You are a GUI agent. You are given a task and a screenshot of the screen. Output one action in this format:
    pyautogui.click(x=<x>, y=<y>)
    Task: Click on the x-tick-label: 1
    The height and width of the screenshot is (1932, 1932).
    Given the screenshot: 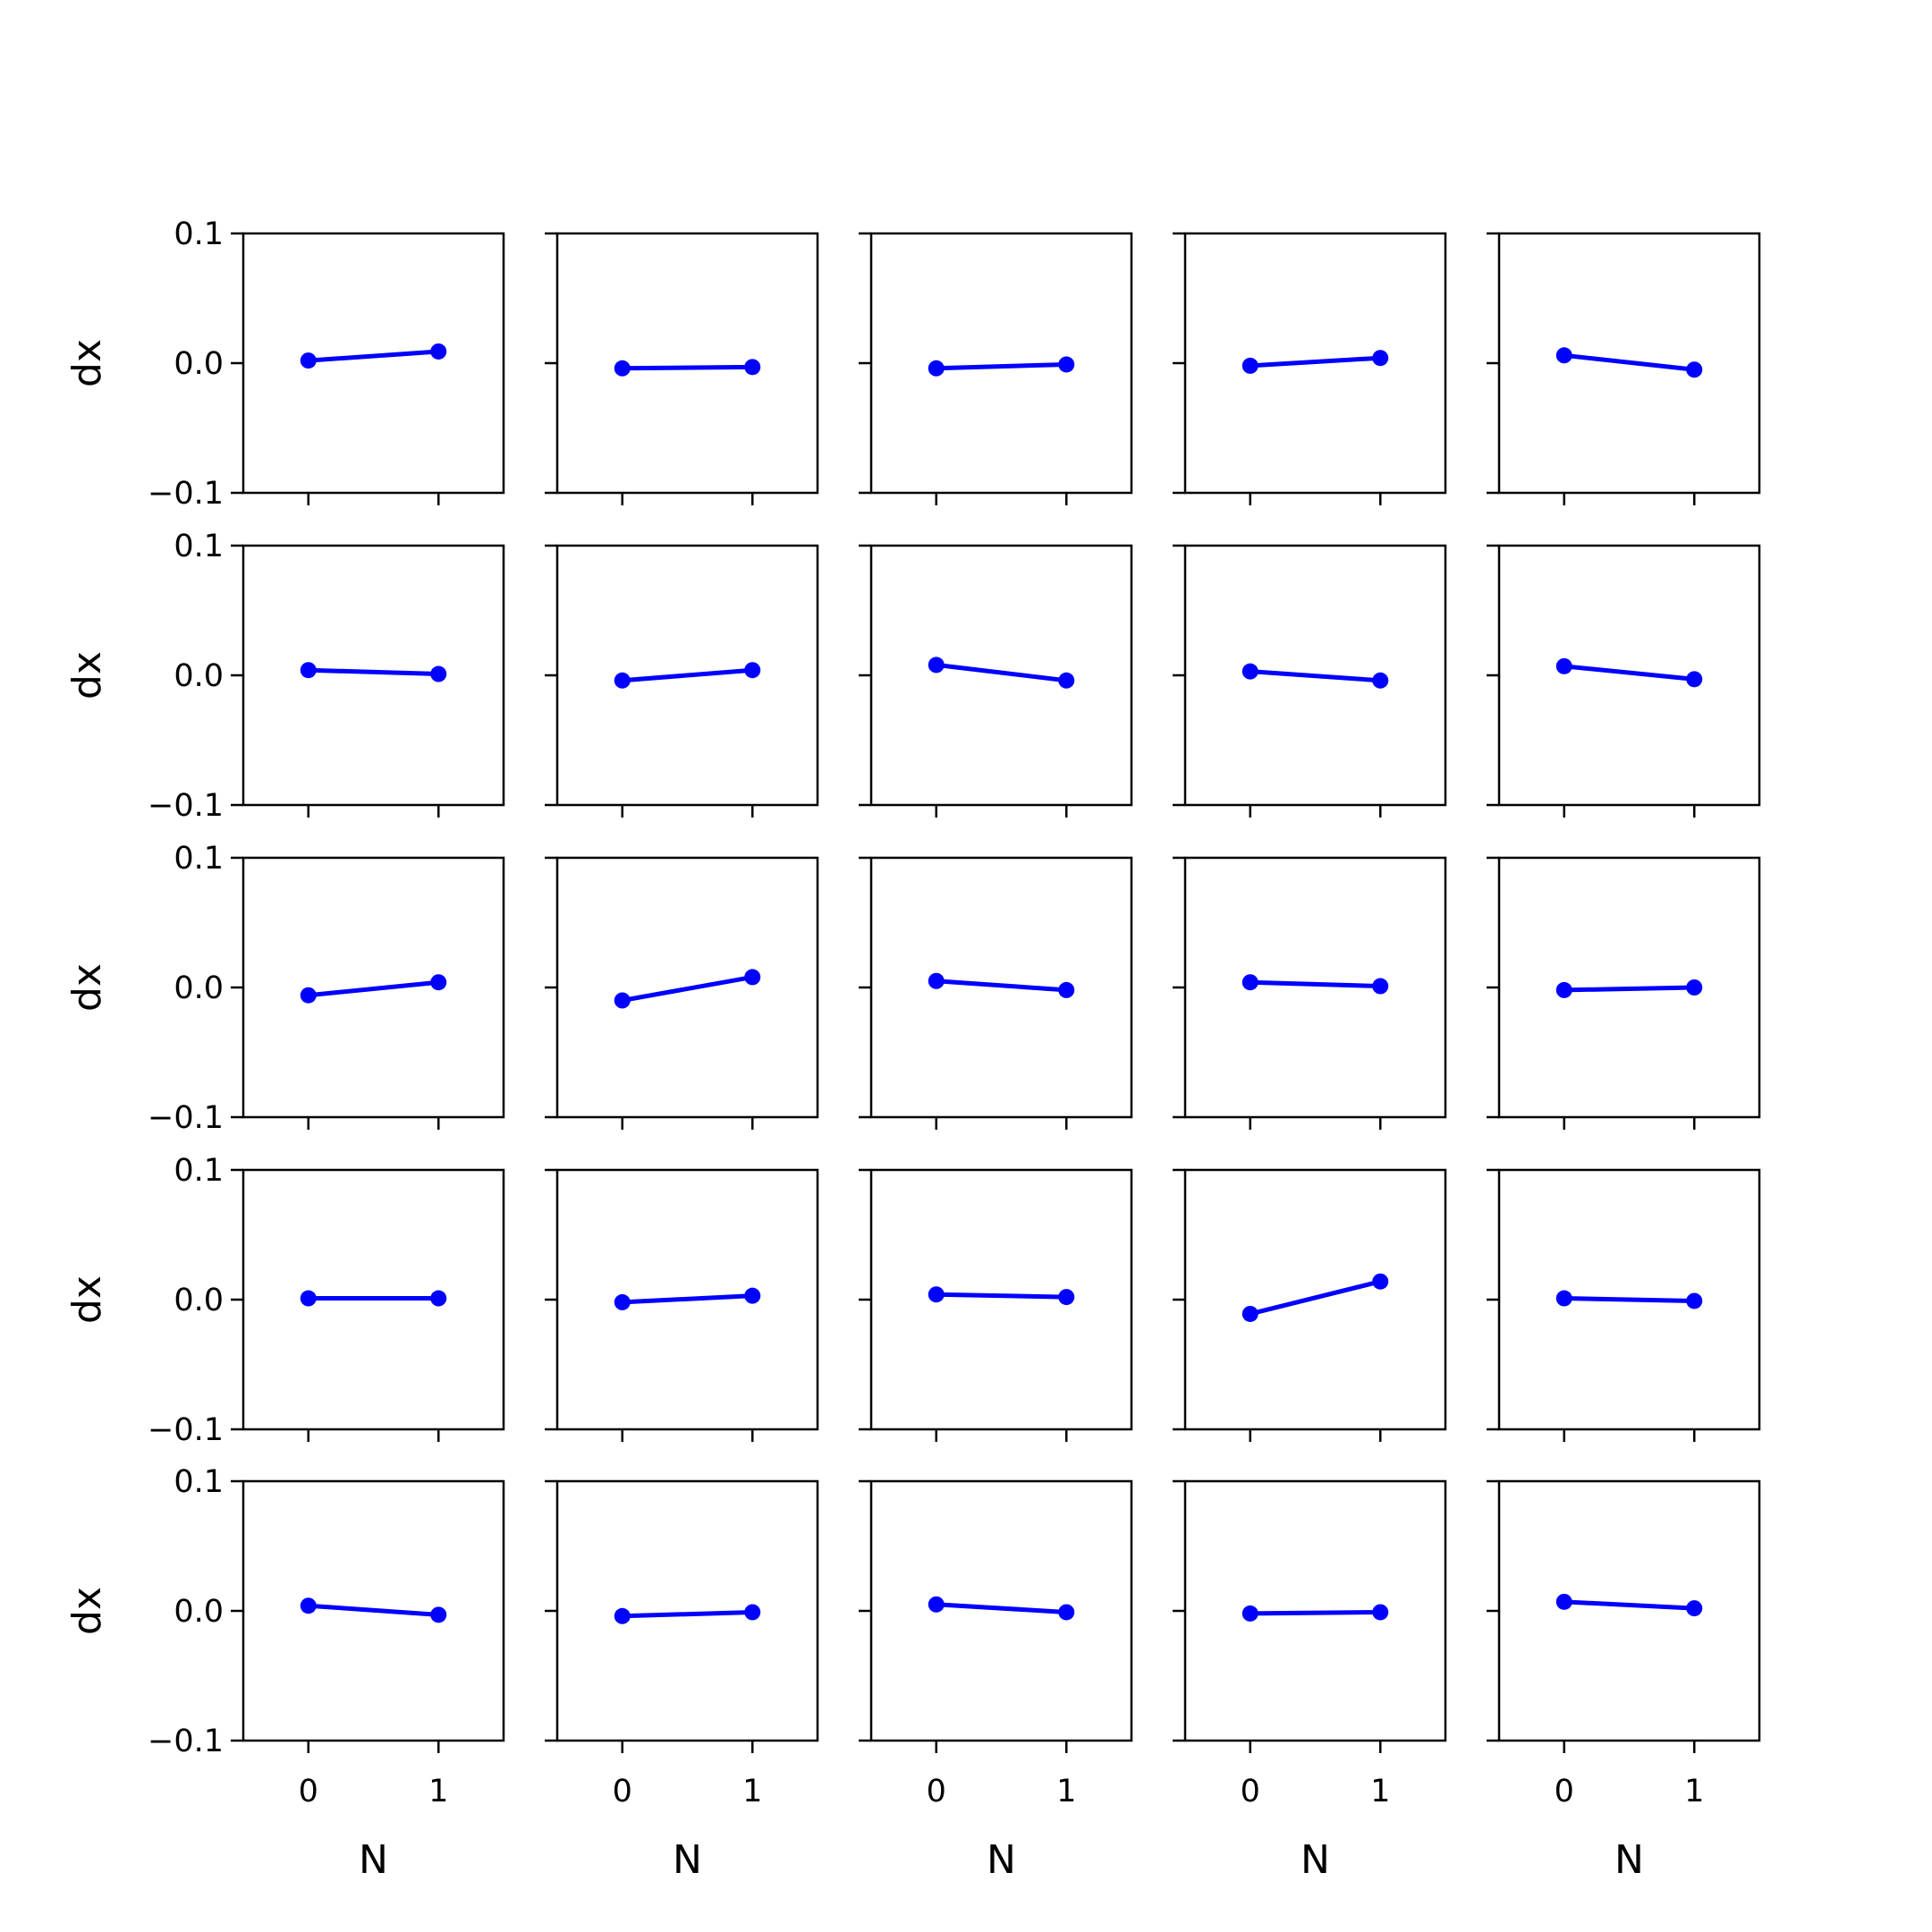 What is the action you would take?
    pyautogui.click(x=1694, y=1791)
    